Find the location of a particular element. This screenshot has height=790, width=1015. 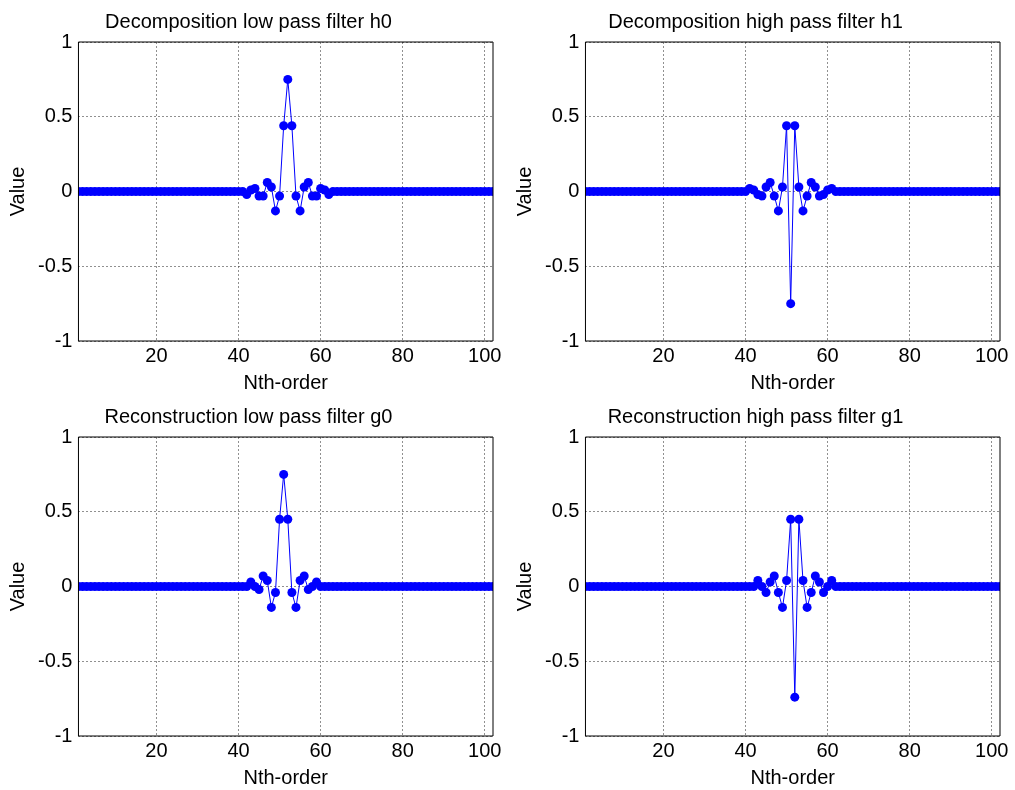

chart-title: Reconstruction low pass filter g0 is located at coordinates (248, 415).